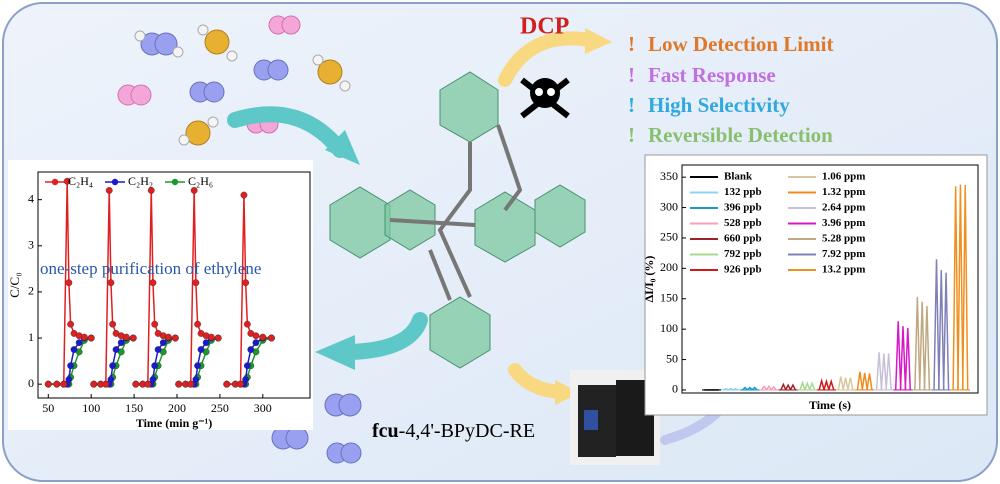 Image resolution: width=1000 pixels, height=484 pixels. I want to click on y-tick-label: 1, so click(31, 337).